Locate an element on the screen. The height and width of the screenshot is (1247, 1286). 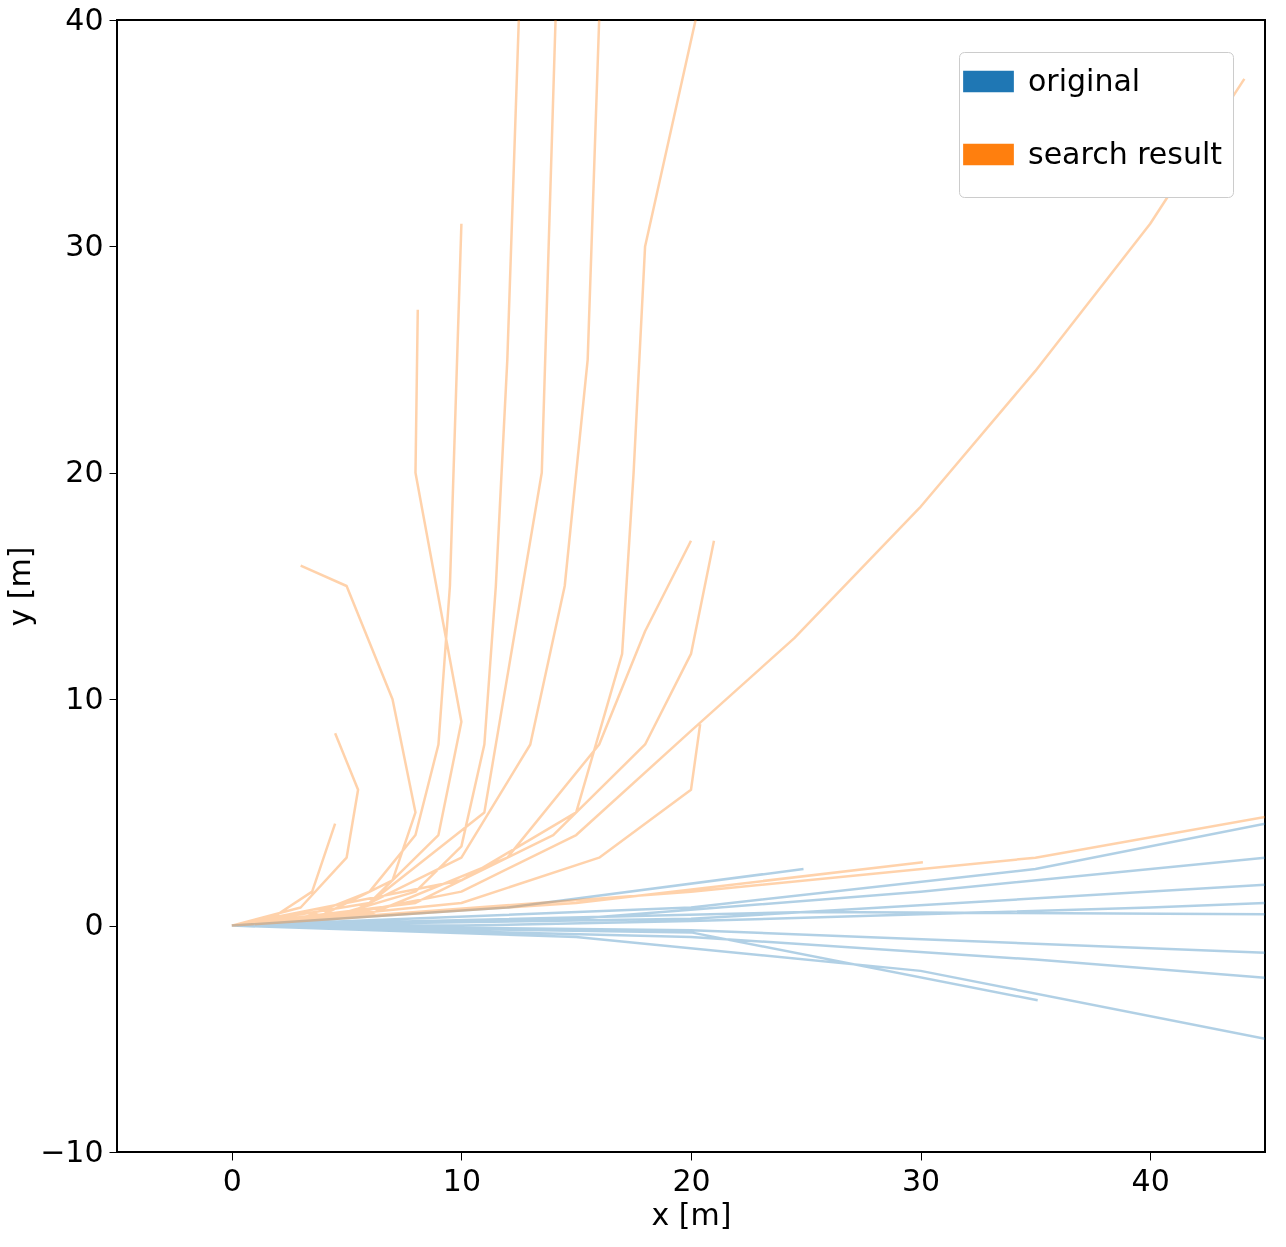
y-tick-label: 20 is located at coordinates (84, 472).